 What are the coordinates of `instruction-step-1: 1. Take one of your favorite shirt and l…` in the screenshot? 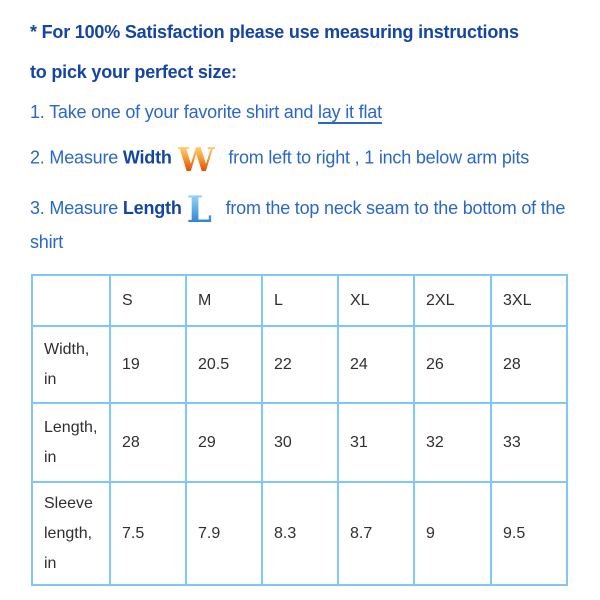 It's located at (307, 112).